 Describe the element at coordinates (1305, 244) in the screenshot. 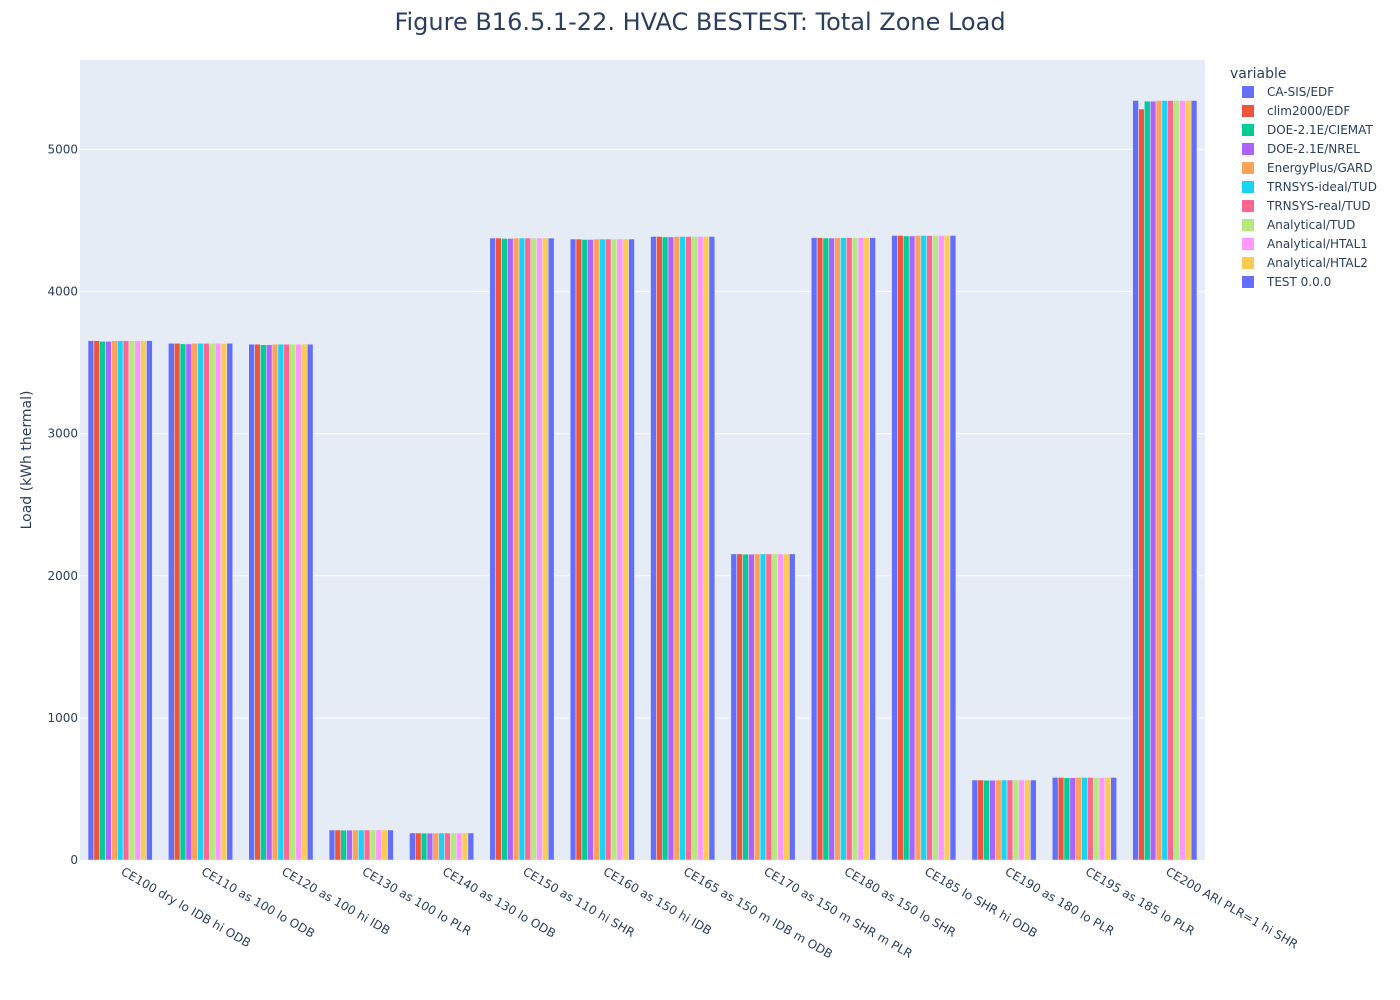

I see `legend-item: Analytical/HTAL1` at that location.